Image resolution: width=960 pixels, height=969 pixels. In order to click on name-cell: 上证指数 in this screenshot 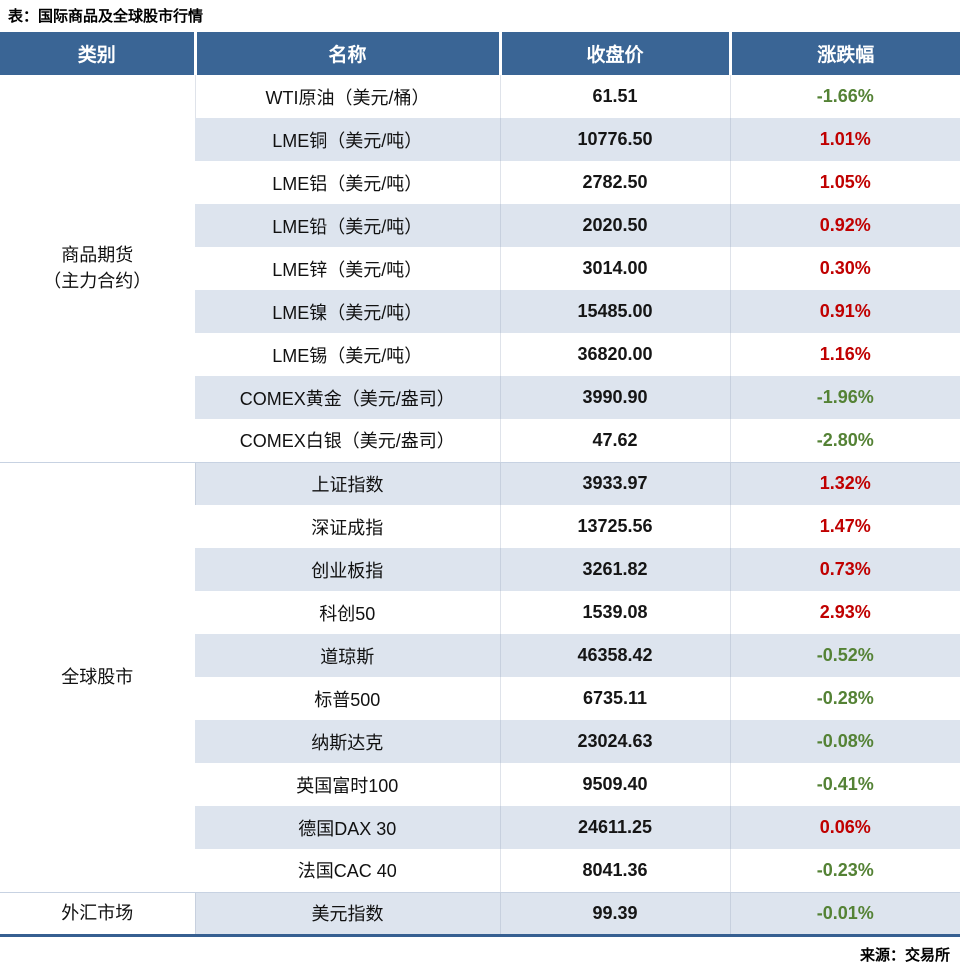, I will do `click(347, 483)`.